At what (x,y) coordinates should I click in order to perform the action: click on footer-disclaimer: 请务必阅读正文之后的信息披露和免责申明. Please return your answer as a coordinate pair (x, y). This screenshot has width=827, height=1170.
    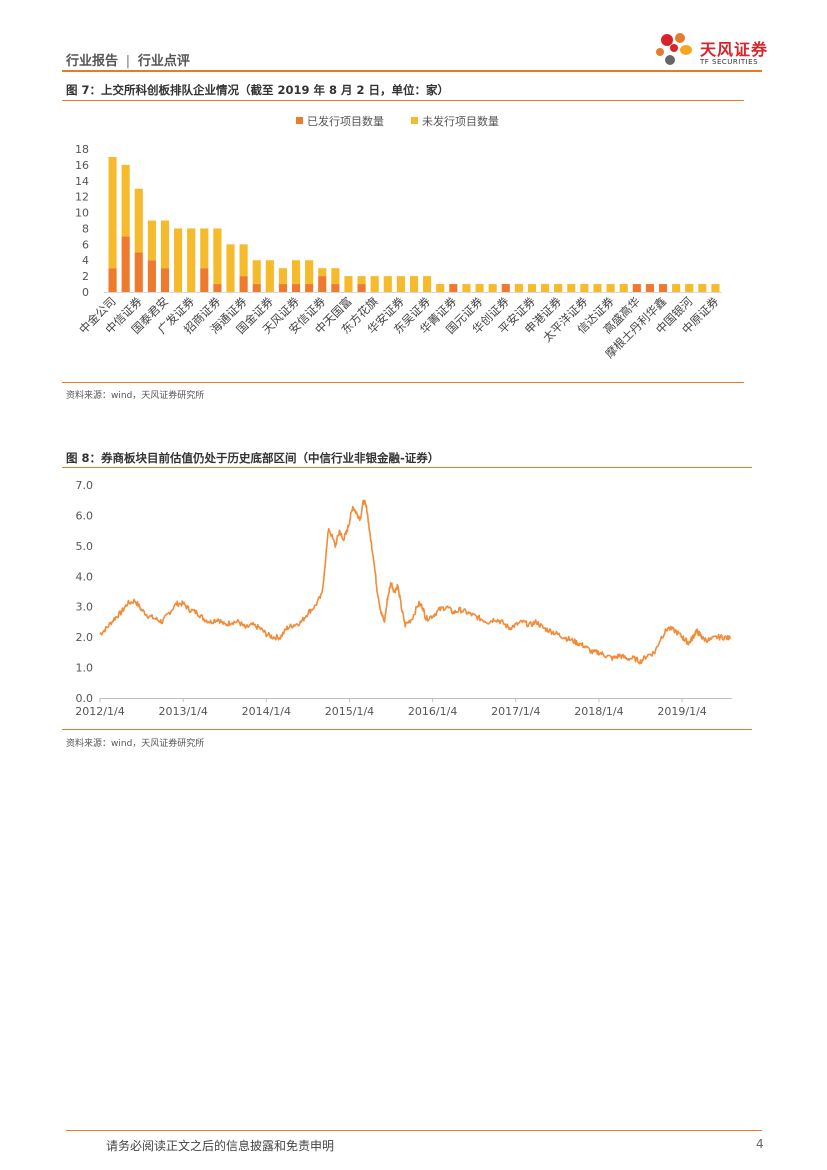
    Looking at the image, I should click on (220, 1146).